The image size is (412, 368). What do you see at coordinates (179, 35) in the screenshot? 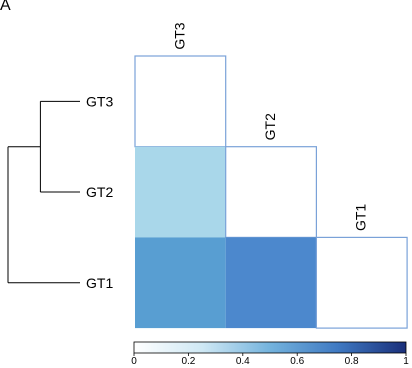
I see `column-label-GT3: GT3` at bounding box center [179, 35].